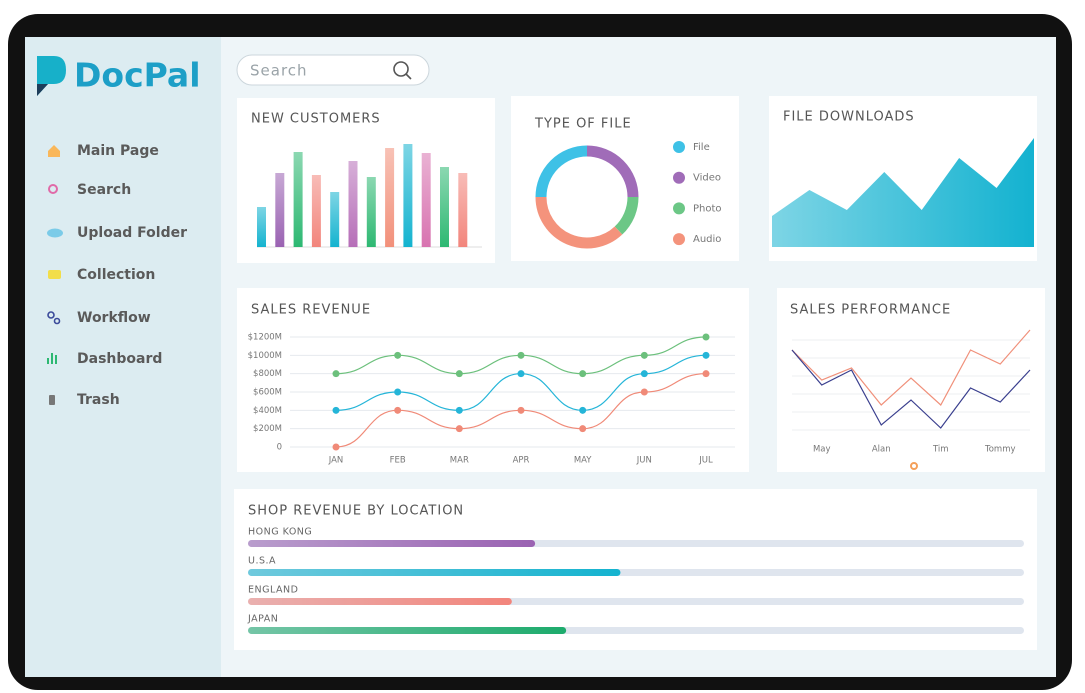 The width and height of the screenshot is (1085, 693). What do you see at coordinates (398, 461) in the screenshot?
I see `x-tick-label: FEB` at bounding box center [398, 461].